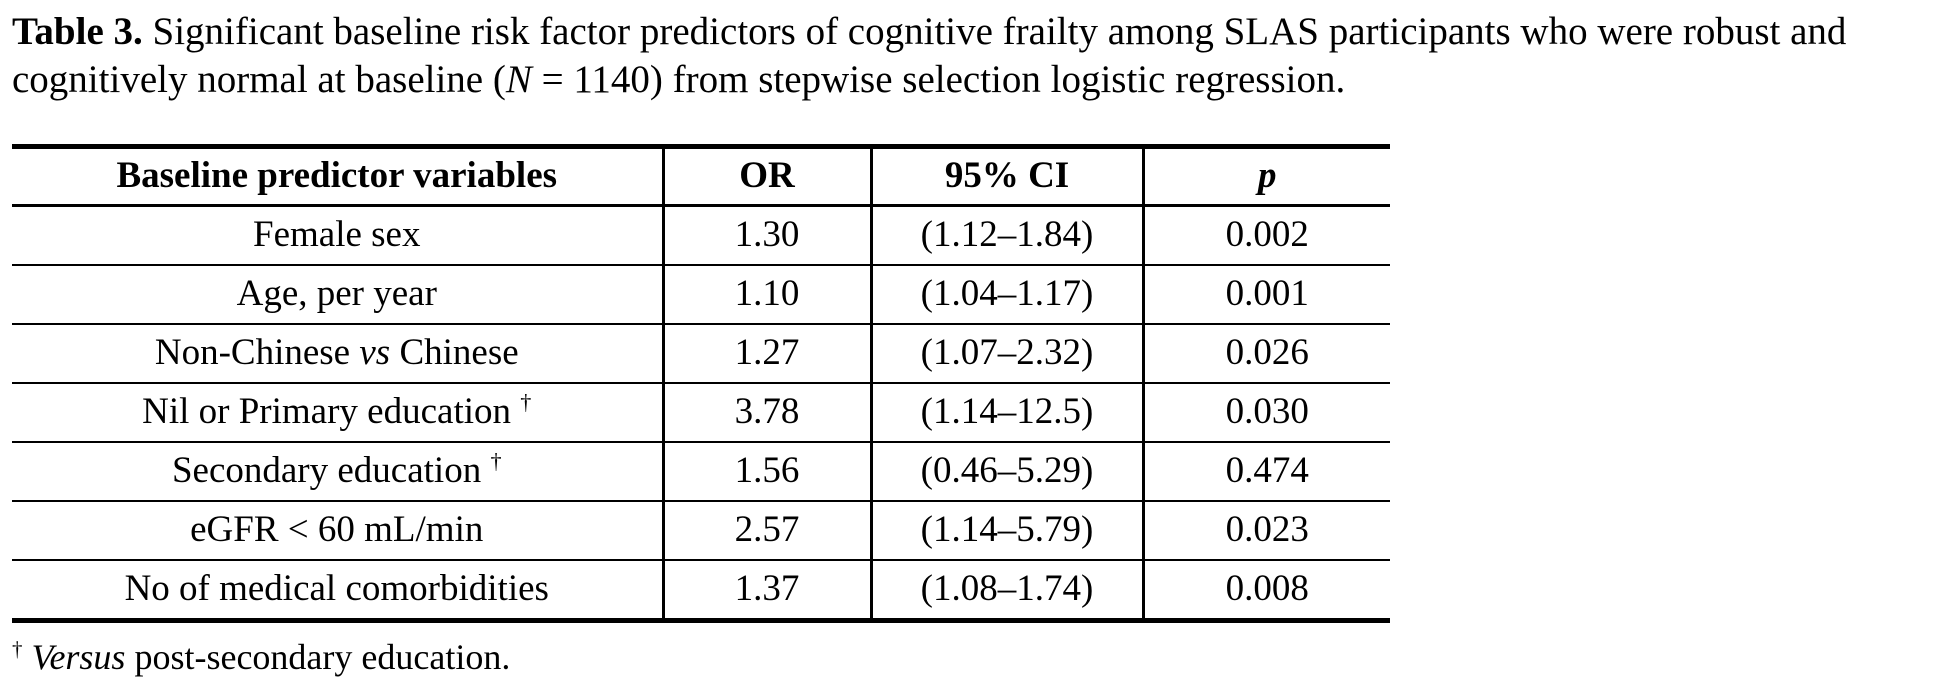 Image resolution: width=1960 pixels, height=692 pixels. What do you see at coordinates (980, 657) in the screenshot?
I see `table-footnote: † Versus post-secondary education.` at bounding box center [980, 657].